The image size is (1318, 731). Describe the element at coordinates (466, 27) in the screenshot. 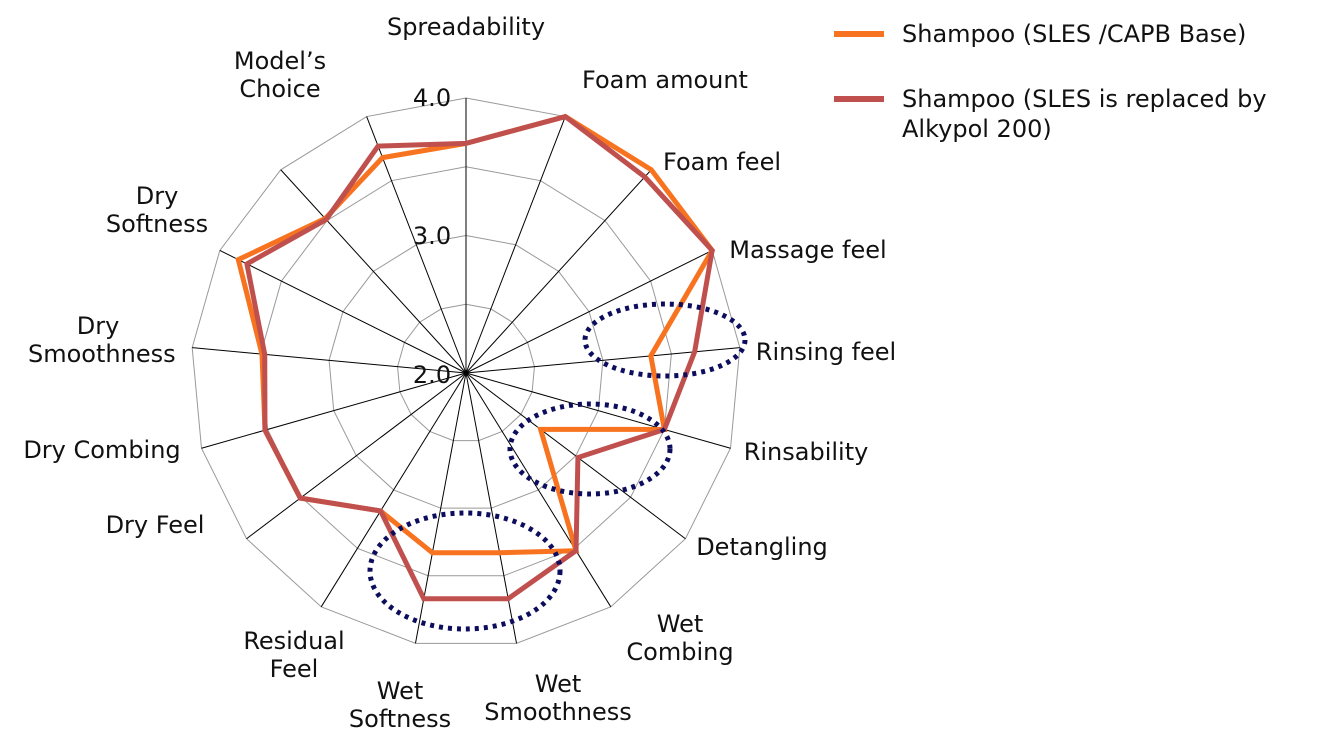

I see `category-label: Spreadability` at that location.